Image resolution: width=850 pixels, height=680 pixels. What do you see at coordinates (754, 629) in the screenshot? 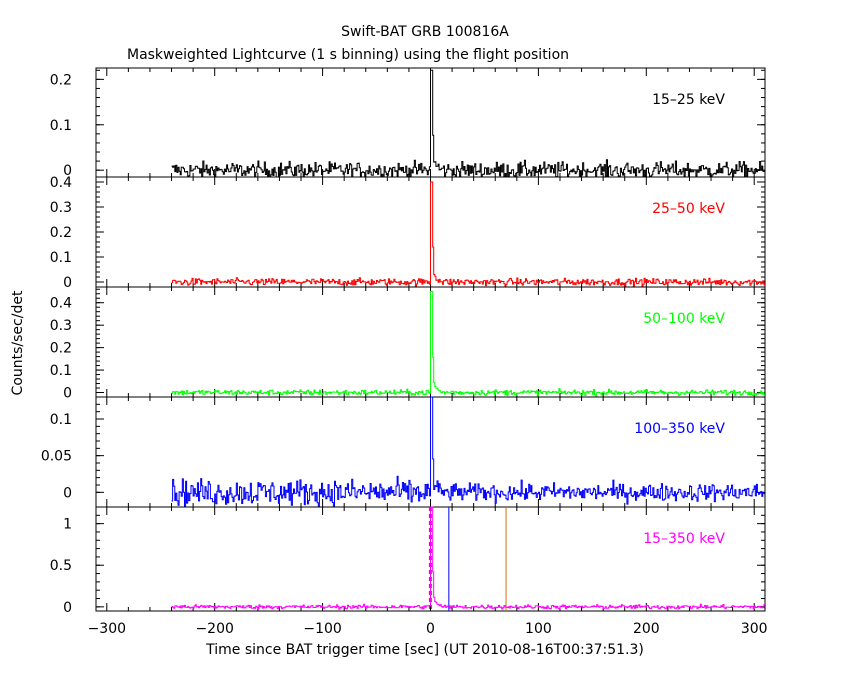
I see `x-tick-label: 300` at bounding box center [754, 629].